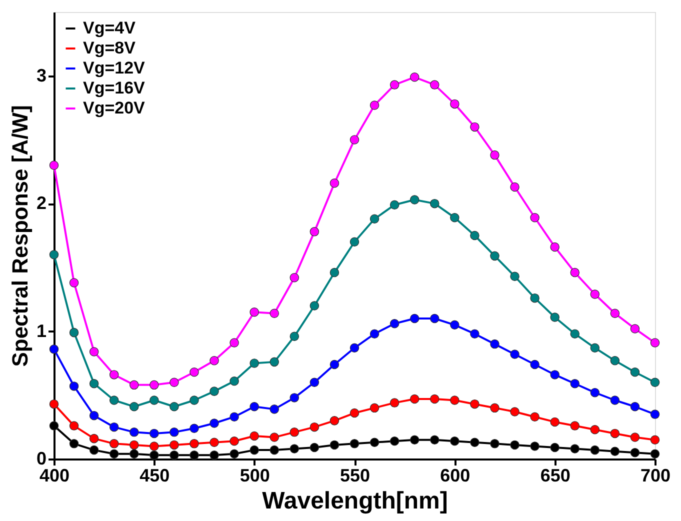 The image size is (681, 521). I want to click on y-tick-label: 0, so click(41, 458).